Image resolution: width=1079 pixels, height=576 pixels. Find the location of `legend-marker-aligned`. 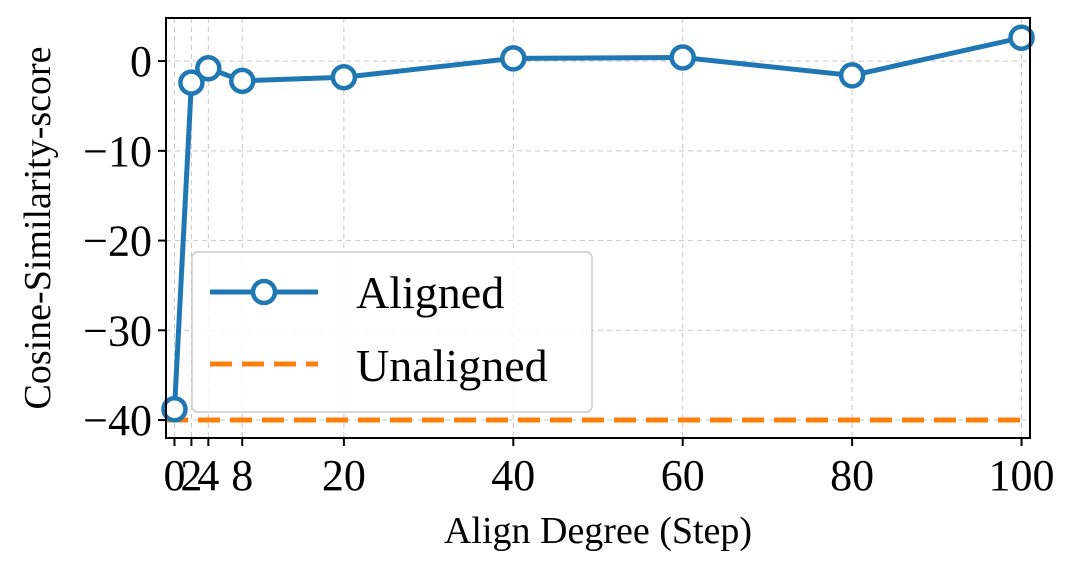

legend-marker-aligned is located at coordinates (264, 292).